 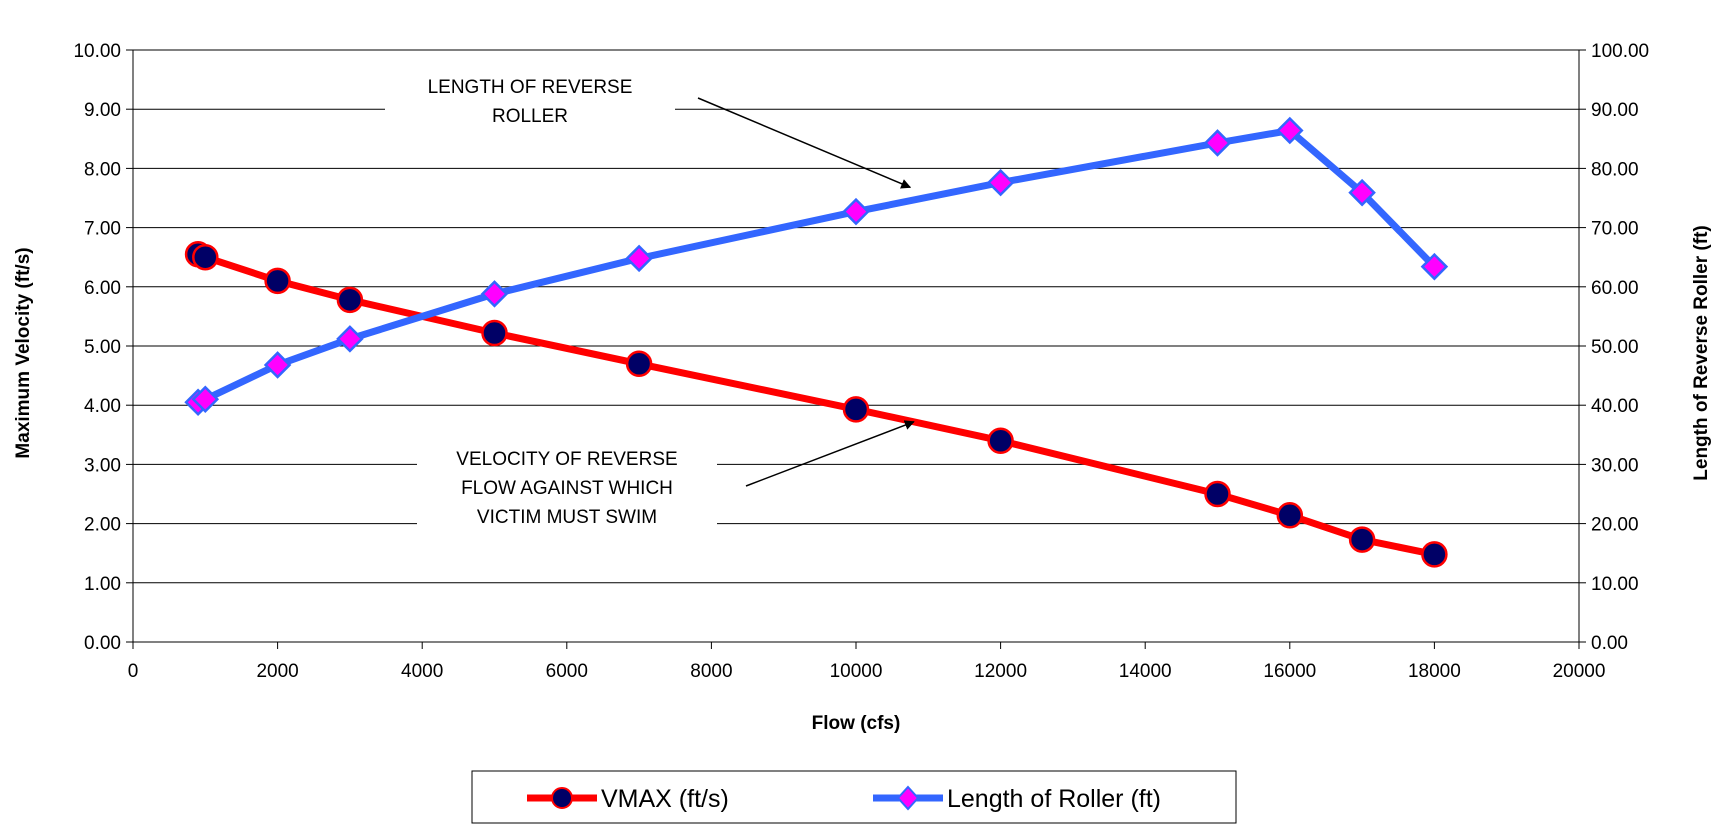 I want to click on y-tick-label: 0.00, so click(x=102, y=643).